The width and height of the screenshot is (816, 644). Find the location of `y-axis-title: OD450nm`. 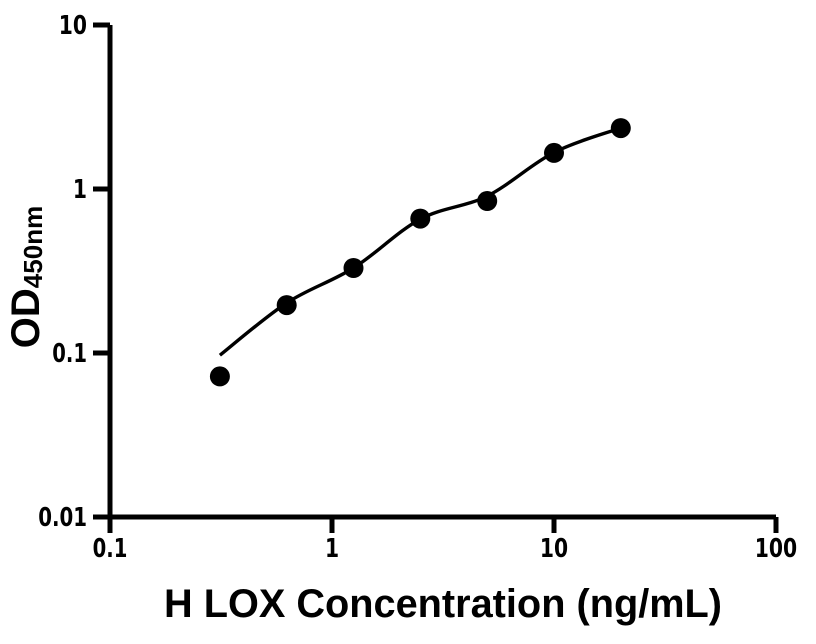

y-axis-title: OD450nm is located at coordinates (26, 277).